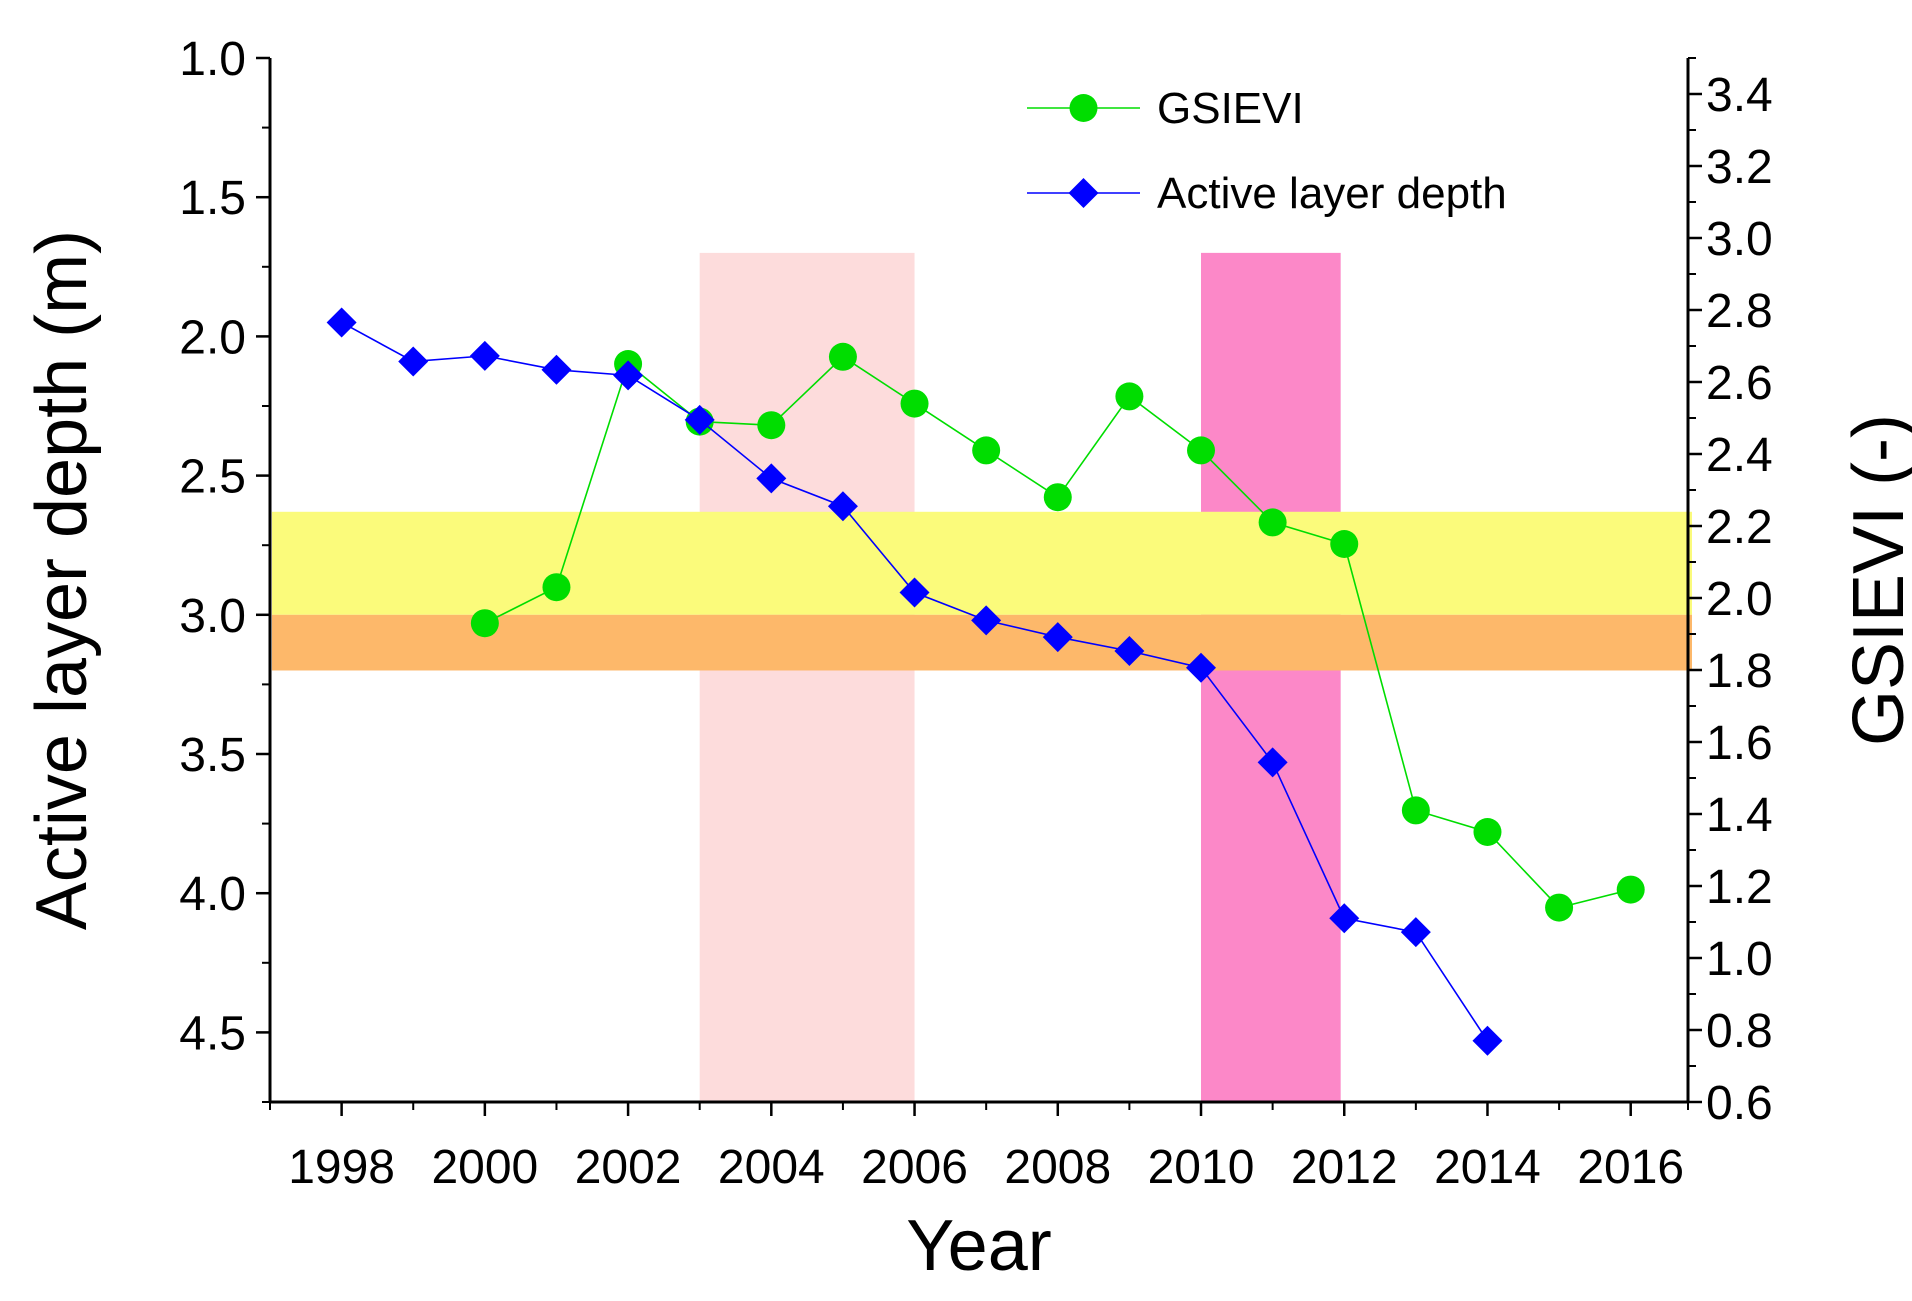  Describe the element at coordinates (1739, 383) in the screenshot. I see `right-tick-label: 2.6` at that location.